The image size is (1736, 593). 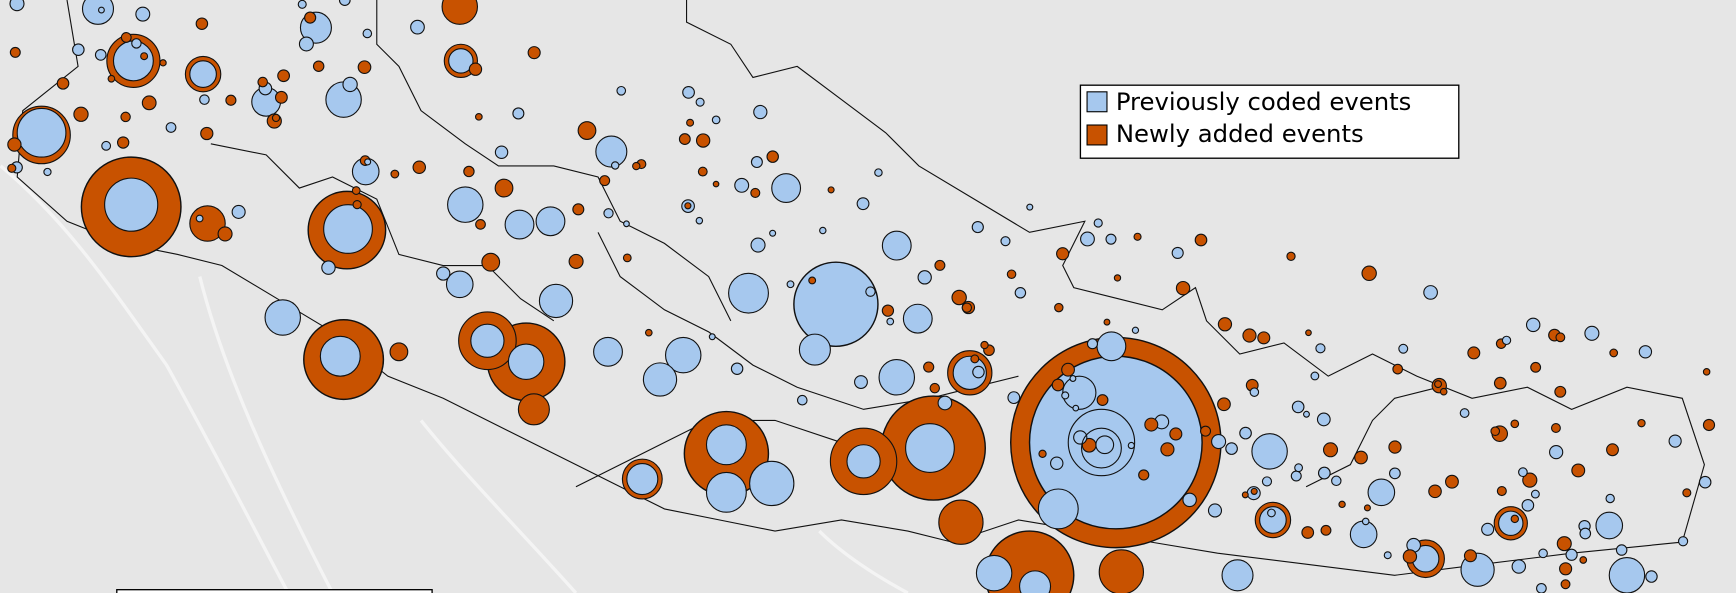 I want to click on scale-box, so click(x=274, y=591).